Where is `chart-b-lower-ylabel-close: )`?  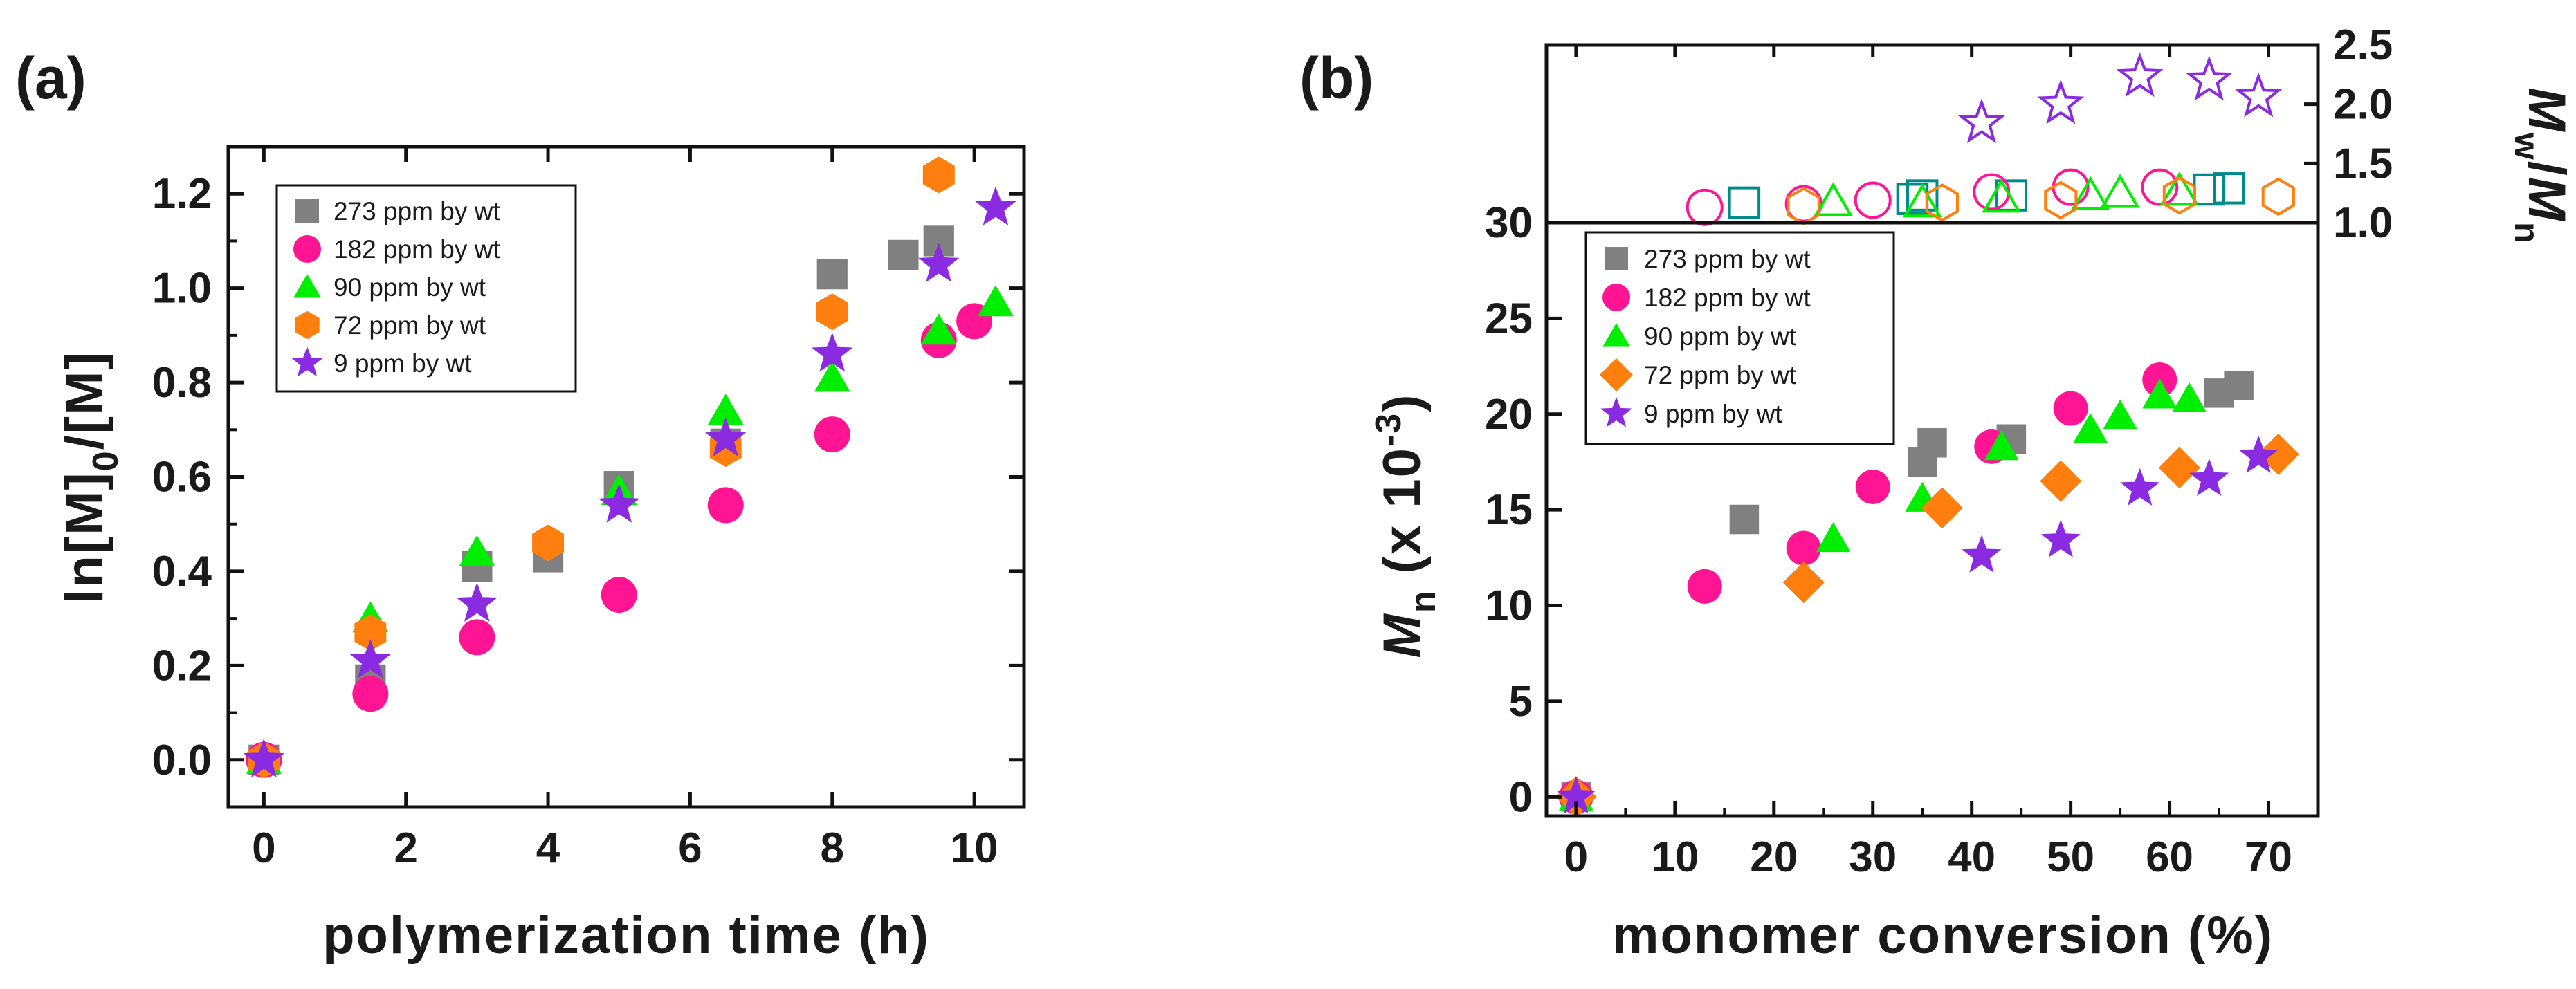 chart-b-lower-ylabel-close: ) is located at coordinates (1403, 403).